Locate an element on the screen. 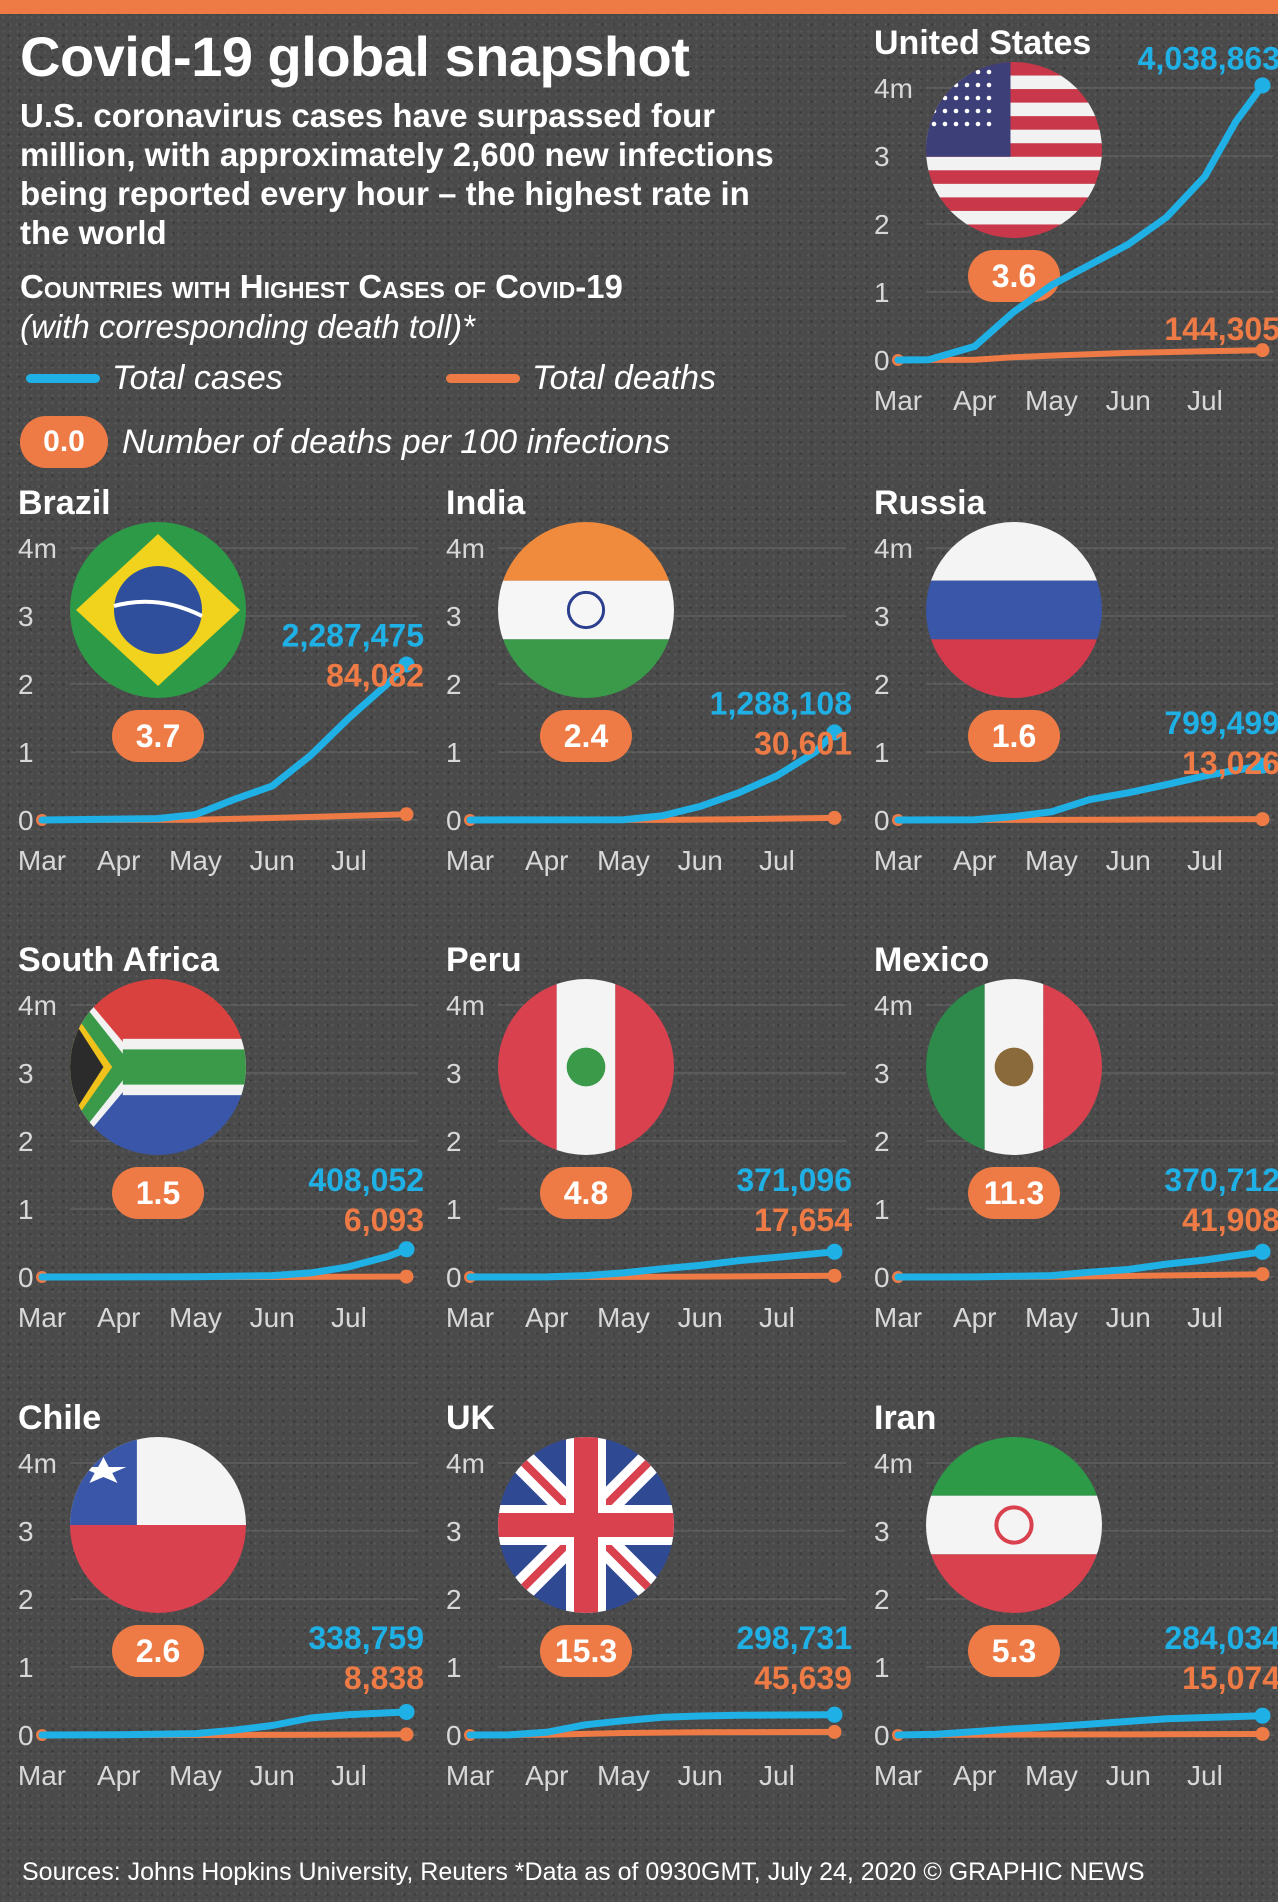  flag-globe is located at coordinates (158, 610).